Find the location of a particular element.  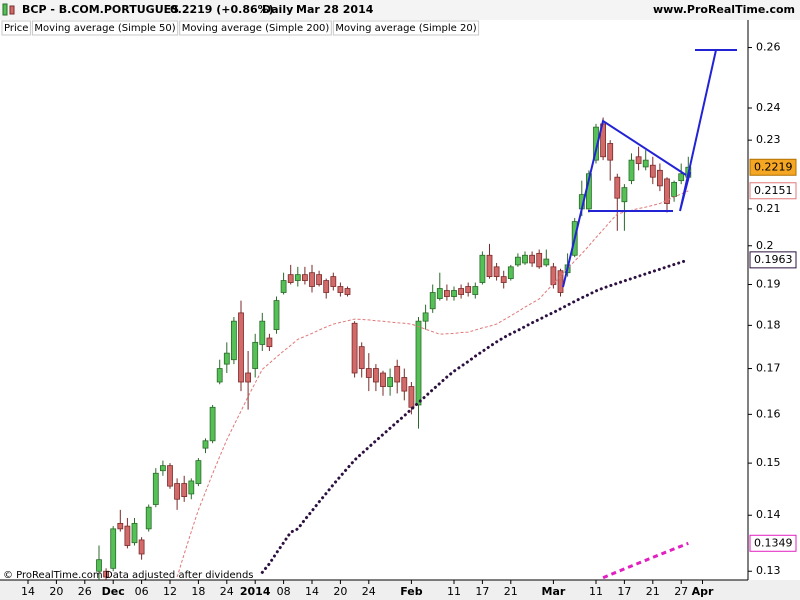

x-tick-label: 08 is located at coordinates (284, 591).